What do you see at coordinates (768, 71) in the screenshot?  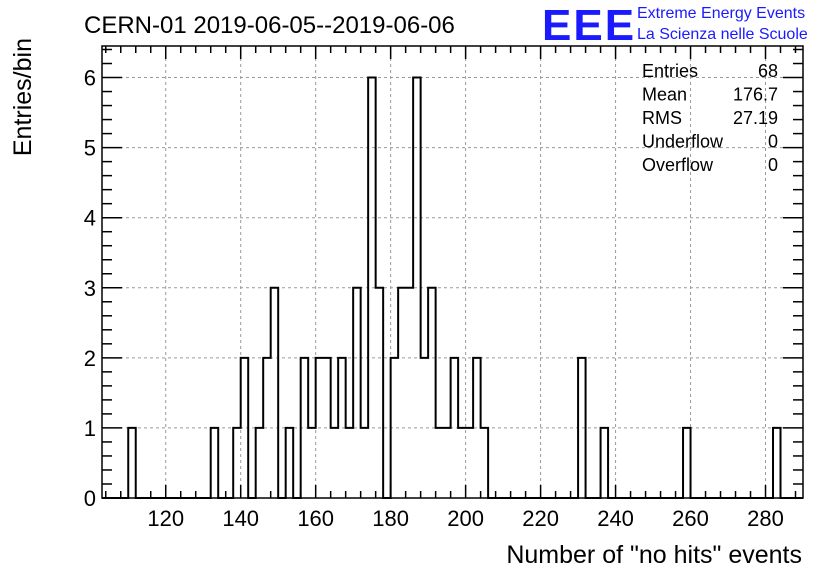 I see `stats-value: 68` at bounding box center [768, 71].